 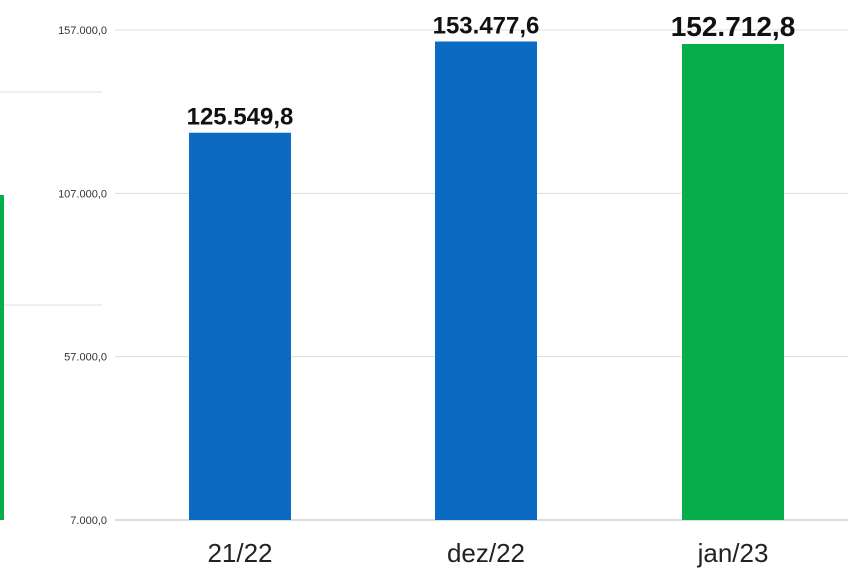 I want to click on x-category-label: dez/22, so click(x=486, y=553).